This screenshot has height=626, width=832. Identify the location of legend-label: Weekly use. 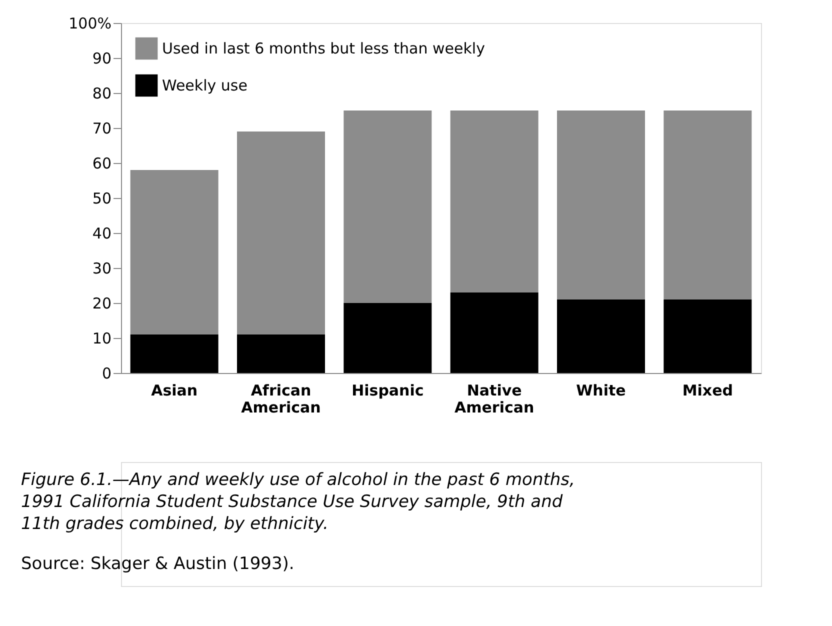
(205, 85).